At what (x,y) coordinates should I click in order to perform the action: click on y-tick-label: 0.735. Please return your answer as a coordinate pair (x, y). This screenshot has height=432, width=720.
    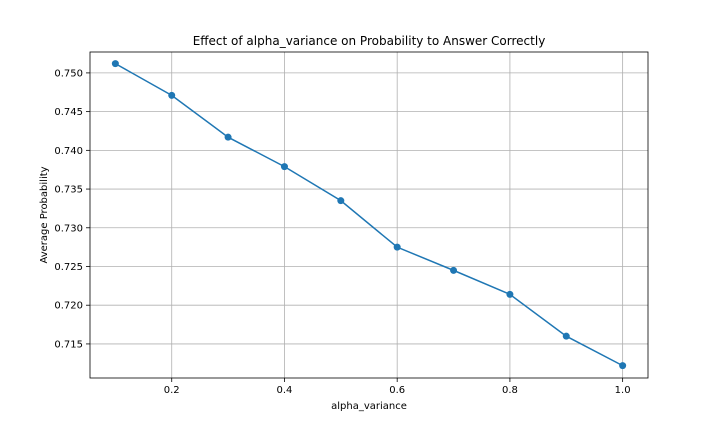
    Looking at the image, I should click on (68, 190).